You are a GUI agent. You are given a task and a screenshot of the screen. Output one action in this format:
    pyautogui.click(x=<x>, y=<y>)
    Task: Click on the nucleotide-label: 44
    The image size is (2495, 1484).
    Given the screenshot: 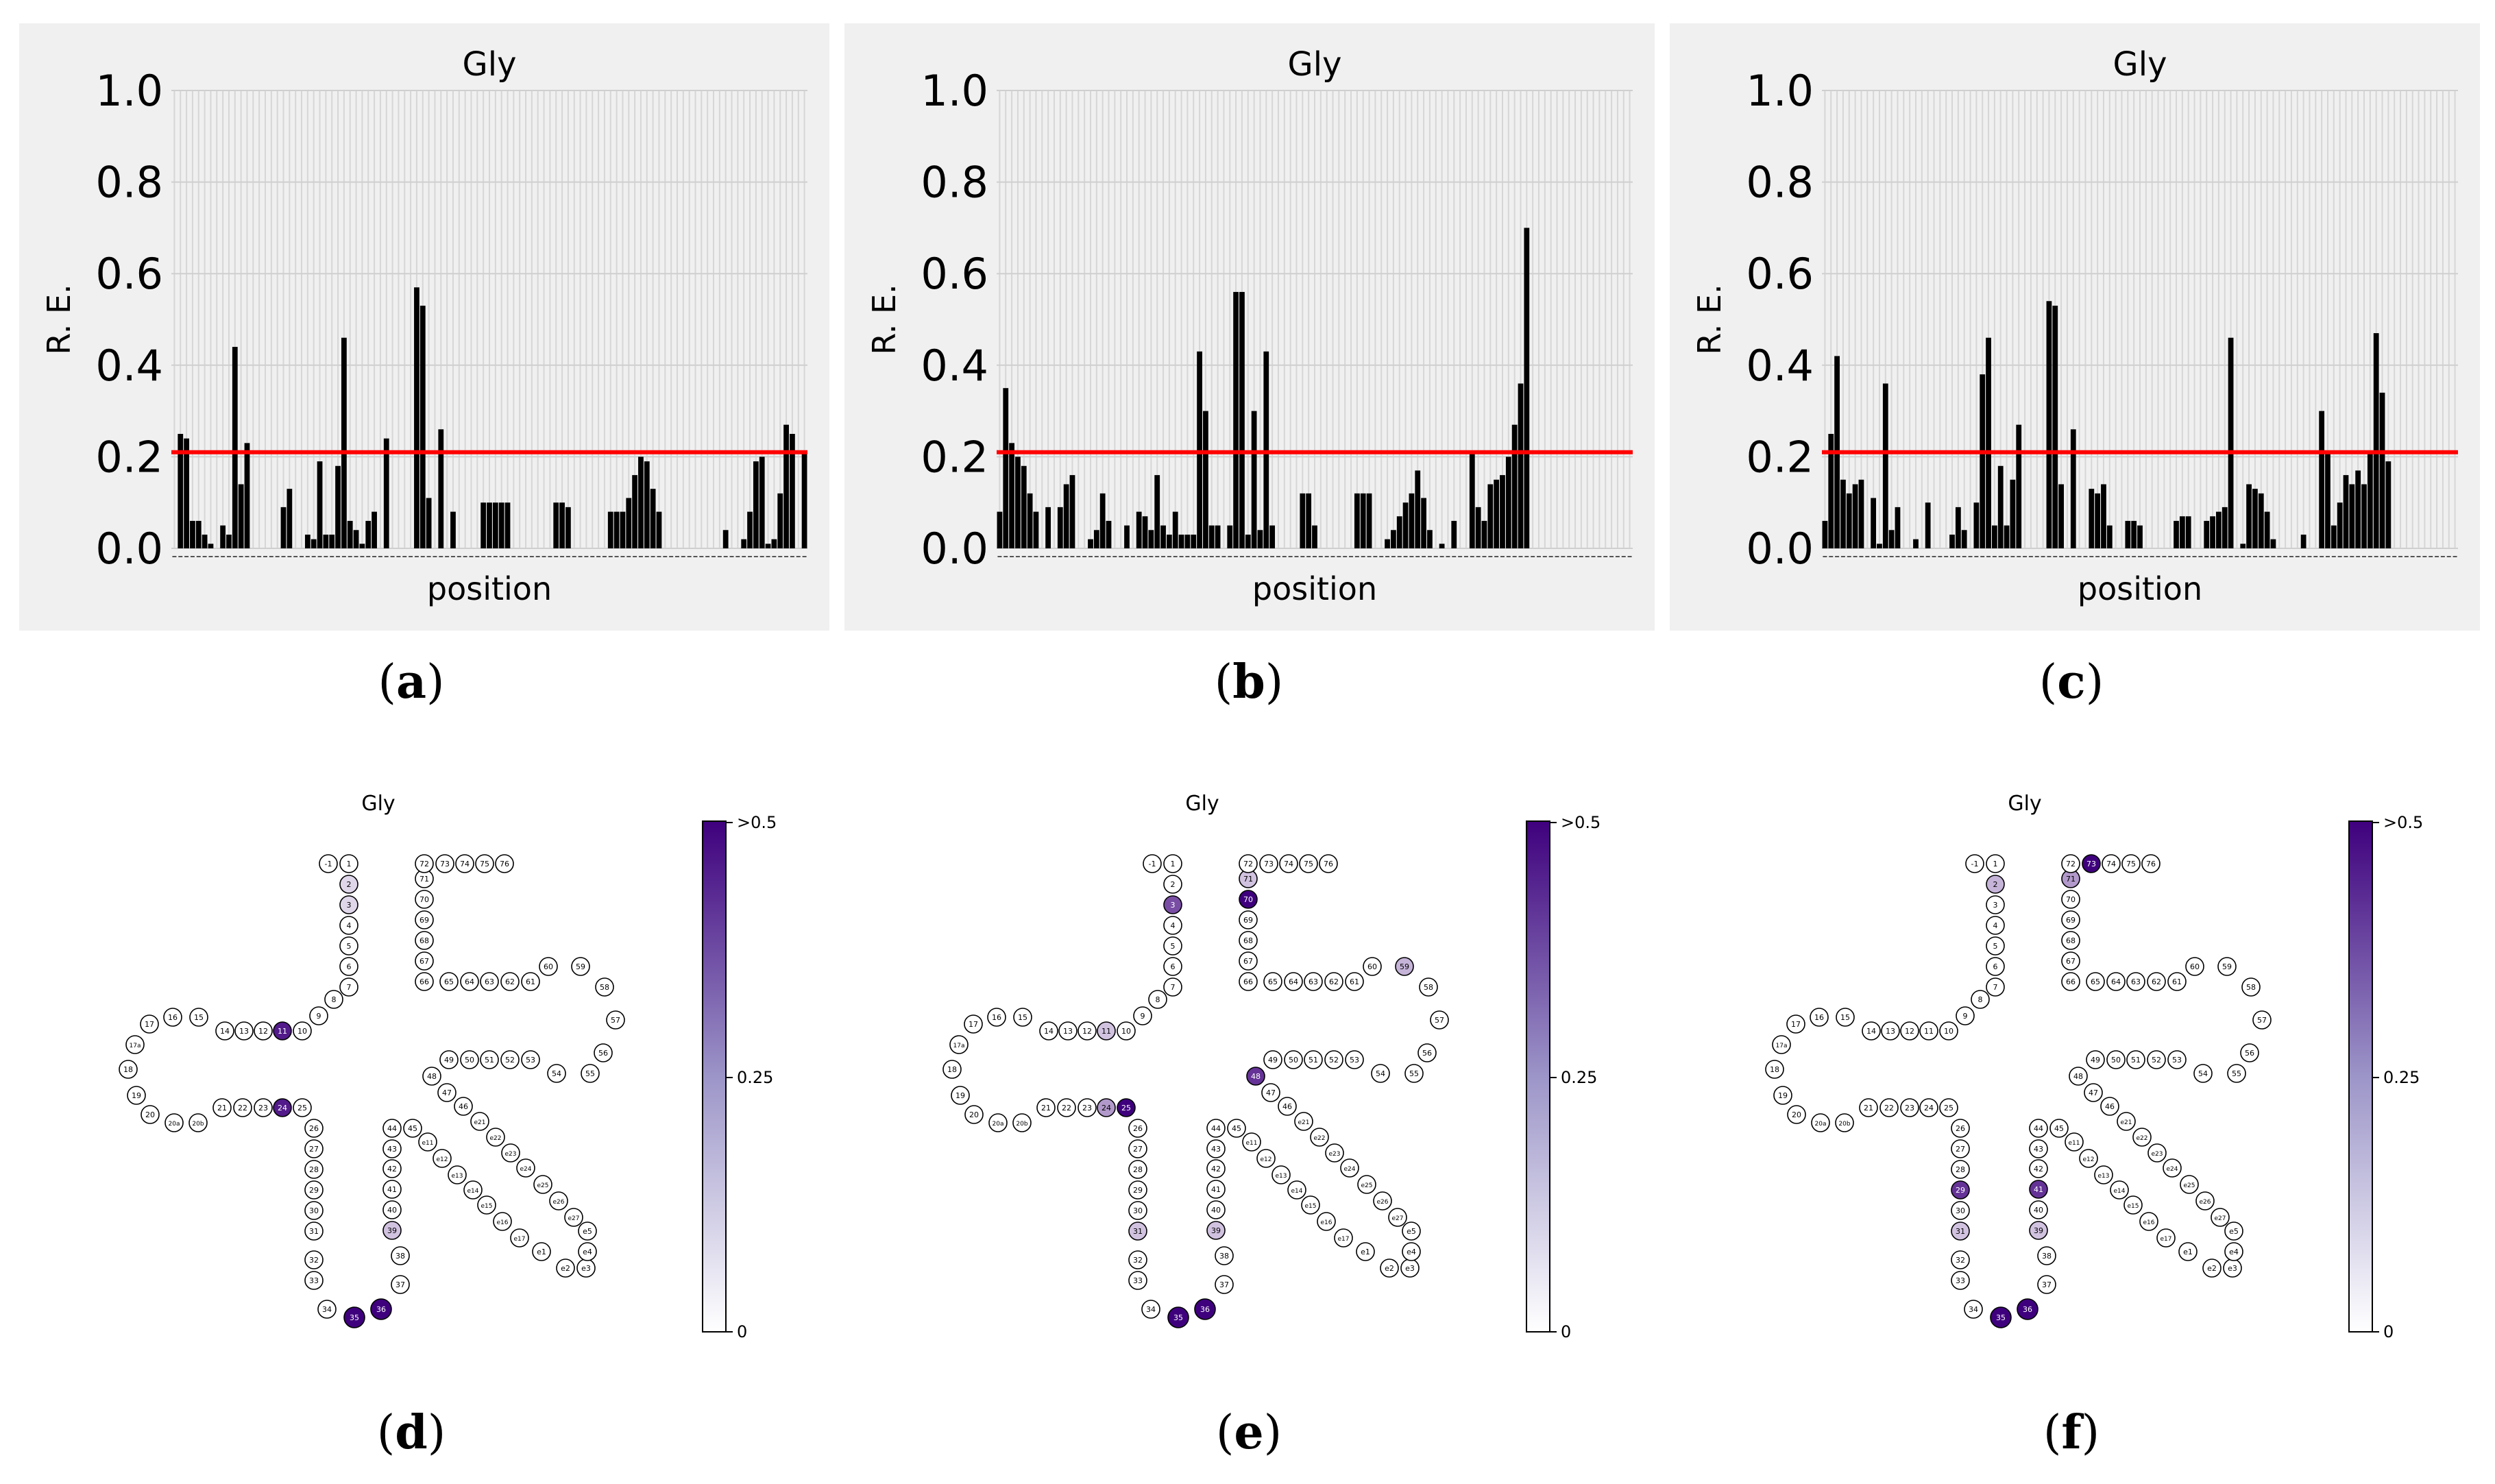 What is the action you would take?
    pyautogui.click(x=2038, y=1128)
    